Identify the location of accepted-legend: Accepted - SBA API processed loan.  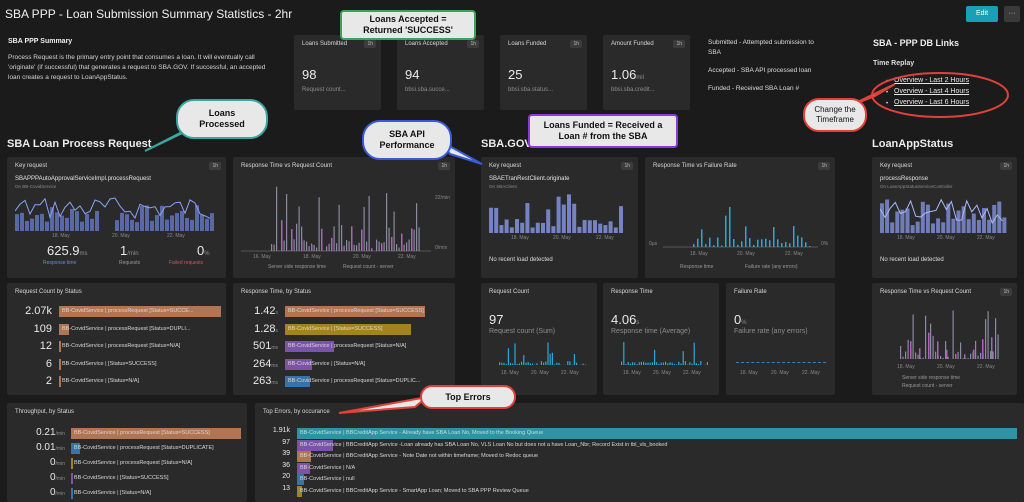
(760, 70).